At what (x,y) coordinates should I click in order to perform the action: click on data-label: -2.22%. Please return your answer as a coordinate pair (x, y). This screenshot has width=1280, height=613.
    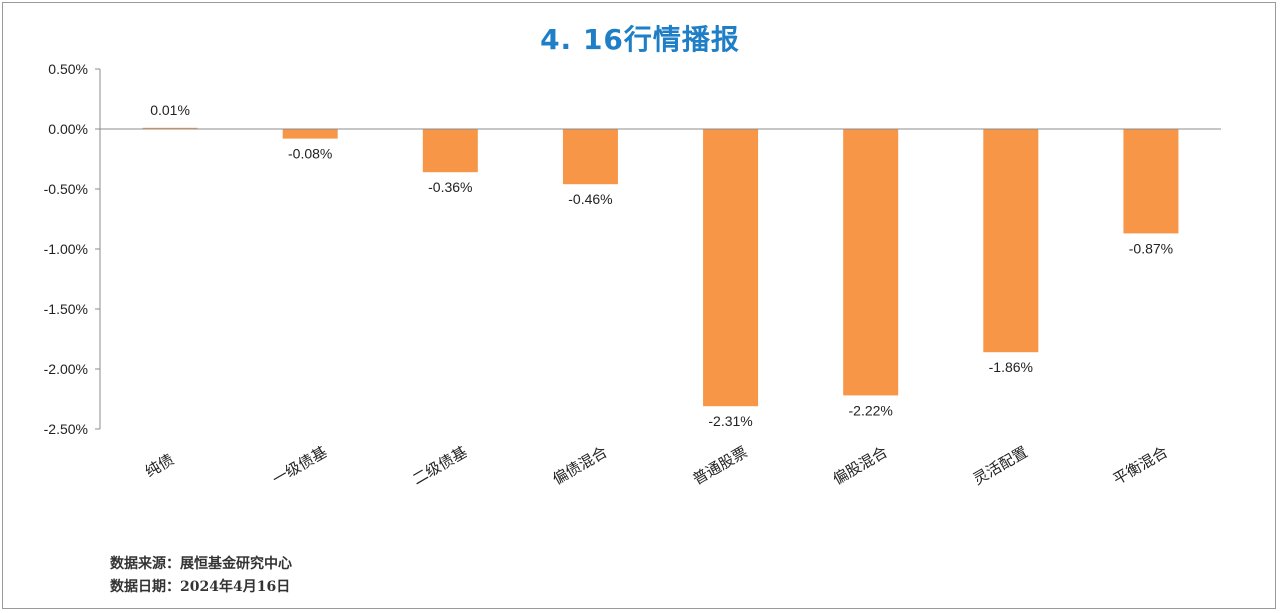
    Looking at the image, I should click on (871, 410).